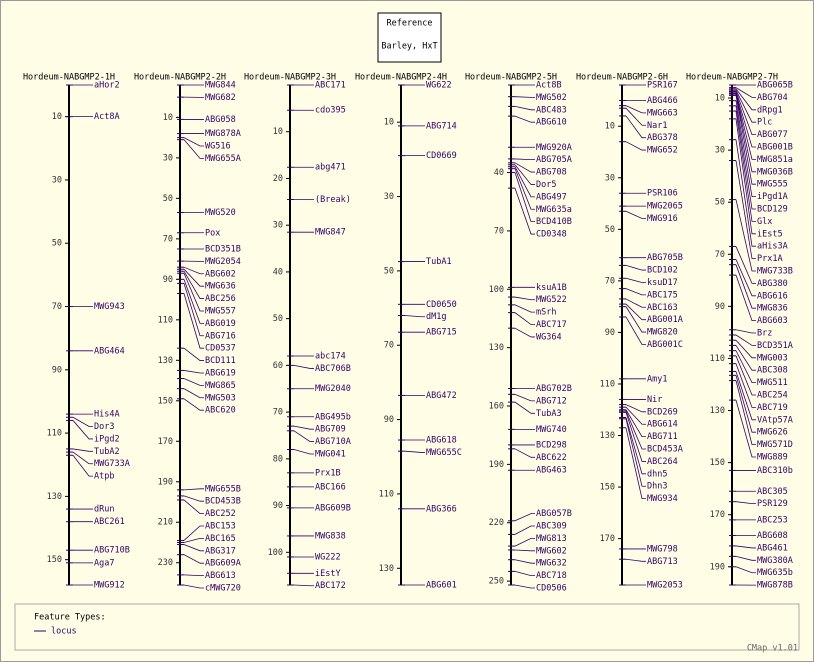 This screenshot has width=814, height=662. I want to click on feature-label: Plc, so click(764, 123).